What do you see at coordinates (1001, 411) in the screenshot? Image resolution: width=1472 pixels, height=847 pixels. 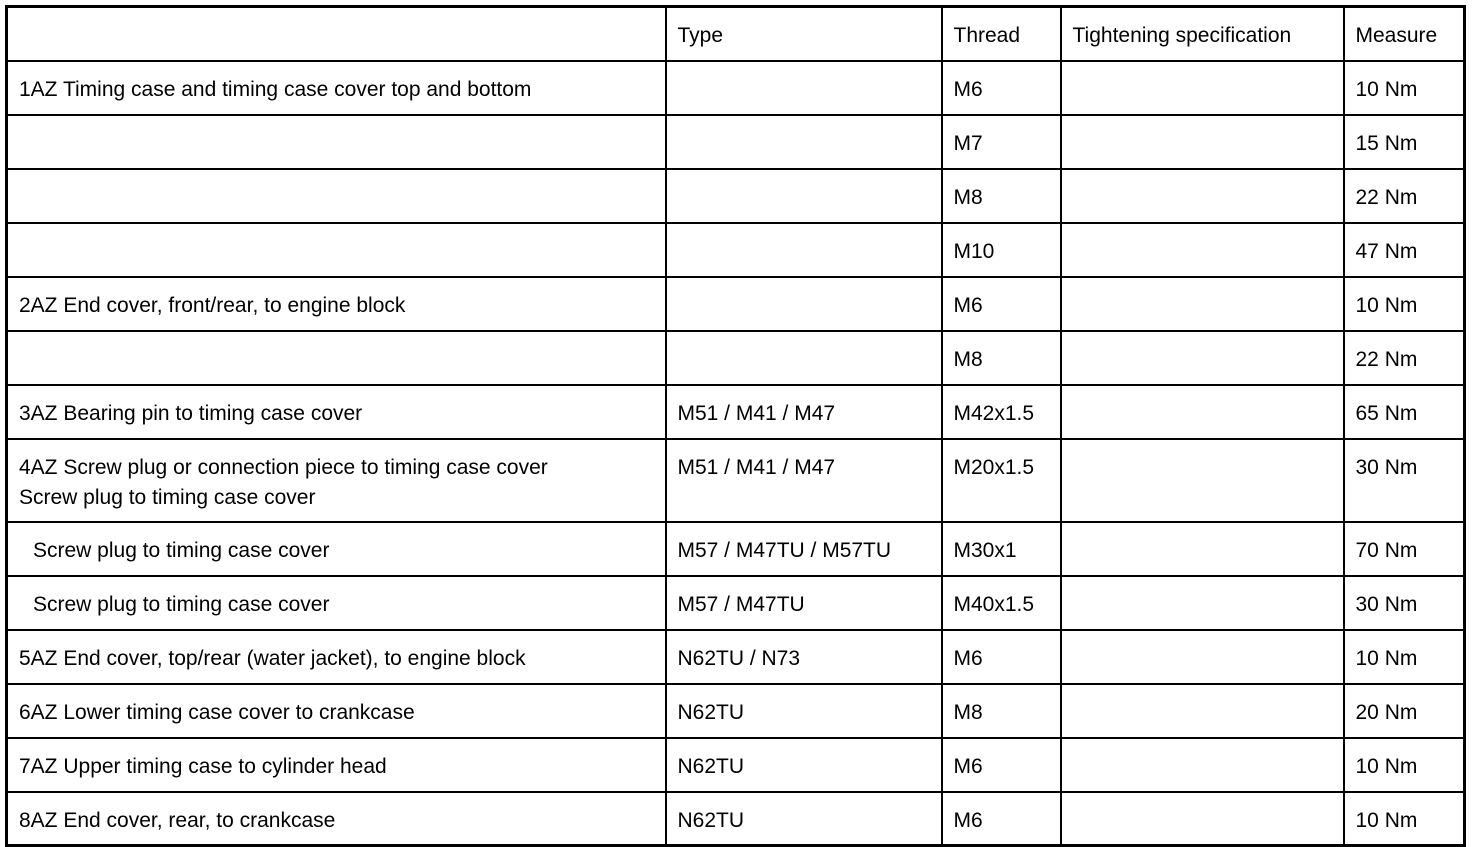 I see `cell-thread: M42x1.5` at bounding box center [1001, 411].